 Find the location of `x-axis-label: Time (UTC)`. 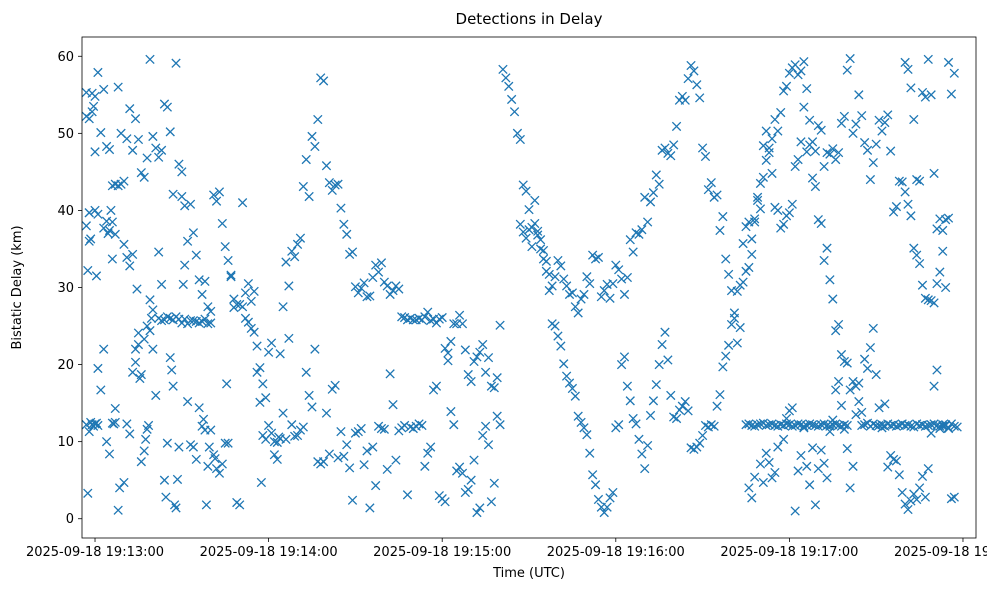

x-axis-label: Time (UTC) is located at coordinates (528, 573).